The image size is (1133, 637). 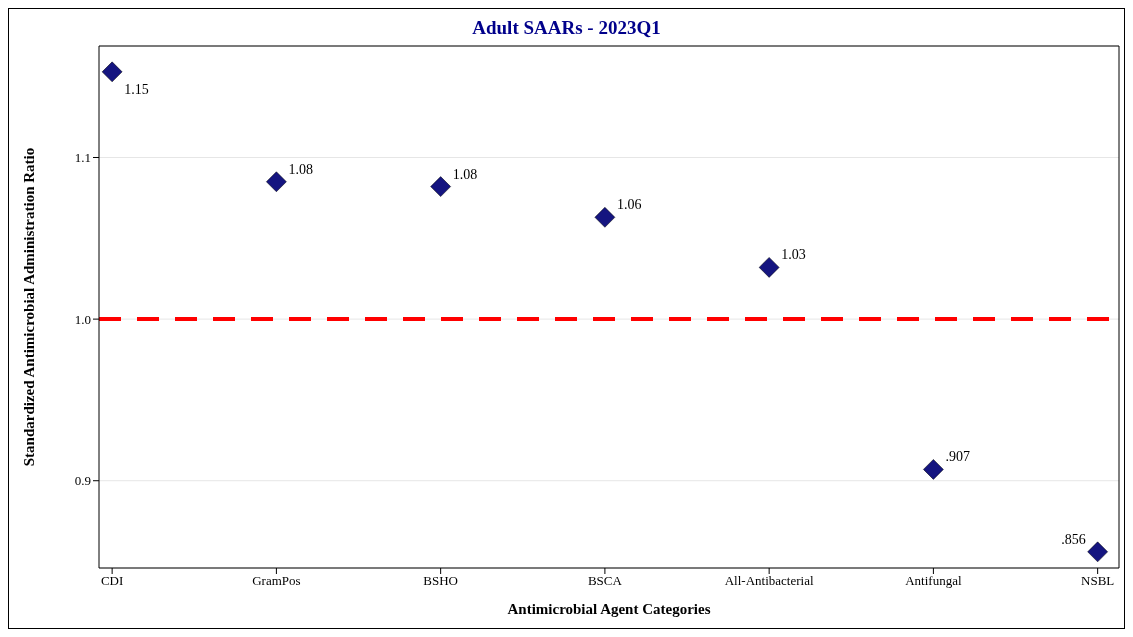 I want to click on data-label: .907, so click(x=957, y=457).